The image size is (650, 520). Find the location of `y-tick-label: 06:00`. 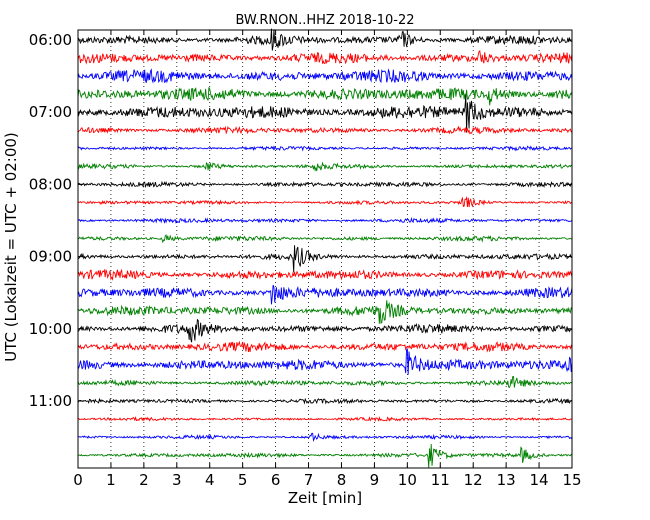

y-tick-label: 06:00 is located at coordinates (50, 40).